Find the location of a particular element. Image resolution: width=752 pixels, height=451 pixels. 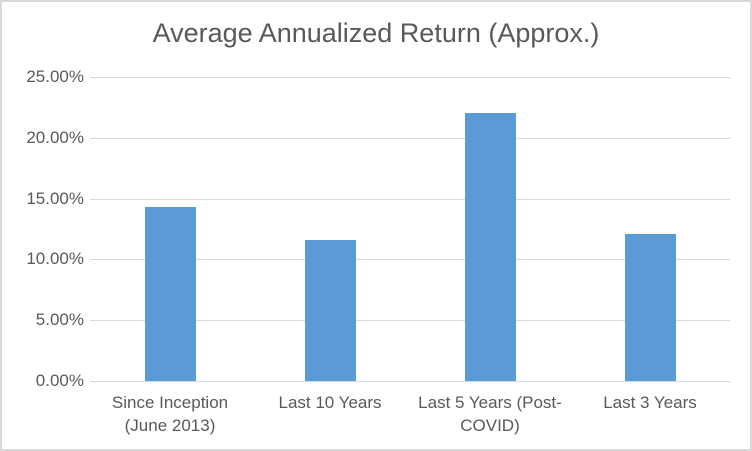

y-tick-label: 25.00% is located at coordinates (55, 76).